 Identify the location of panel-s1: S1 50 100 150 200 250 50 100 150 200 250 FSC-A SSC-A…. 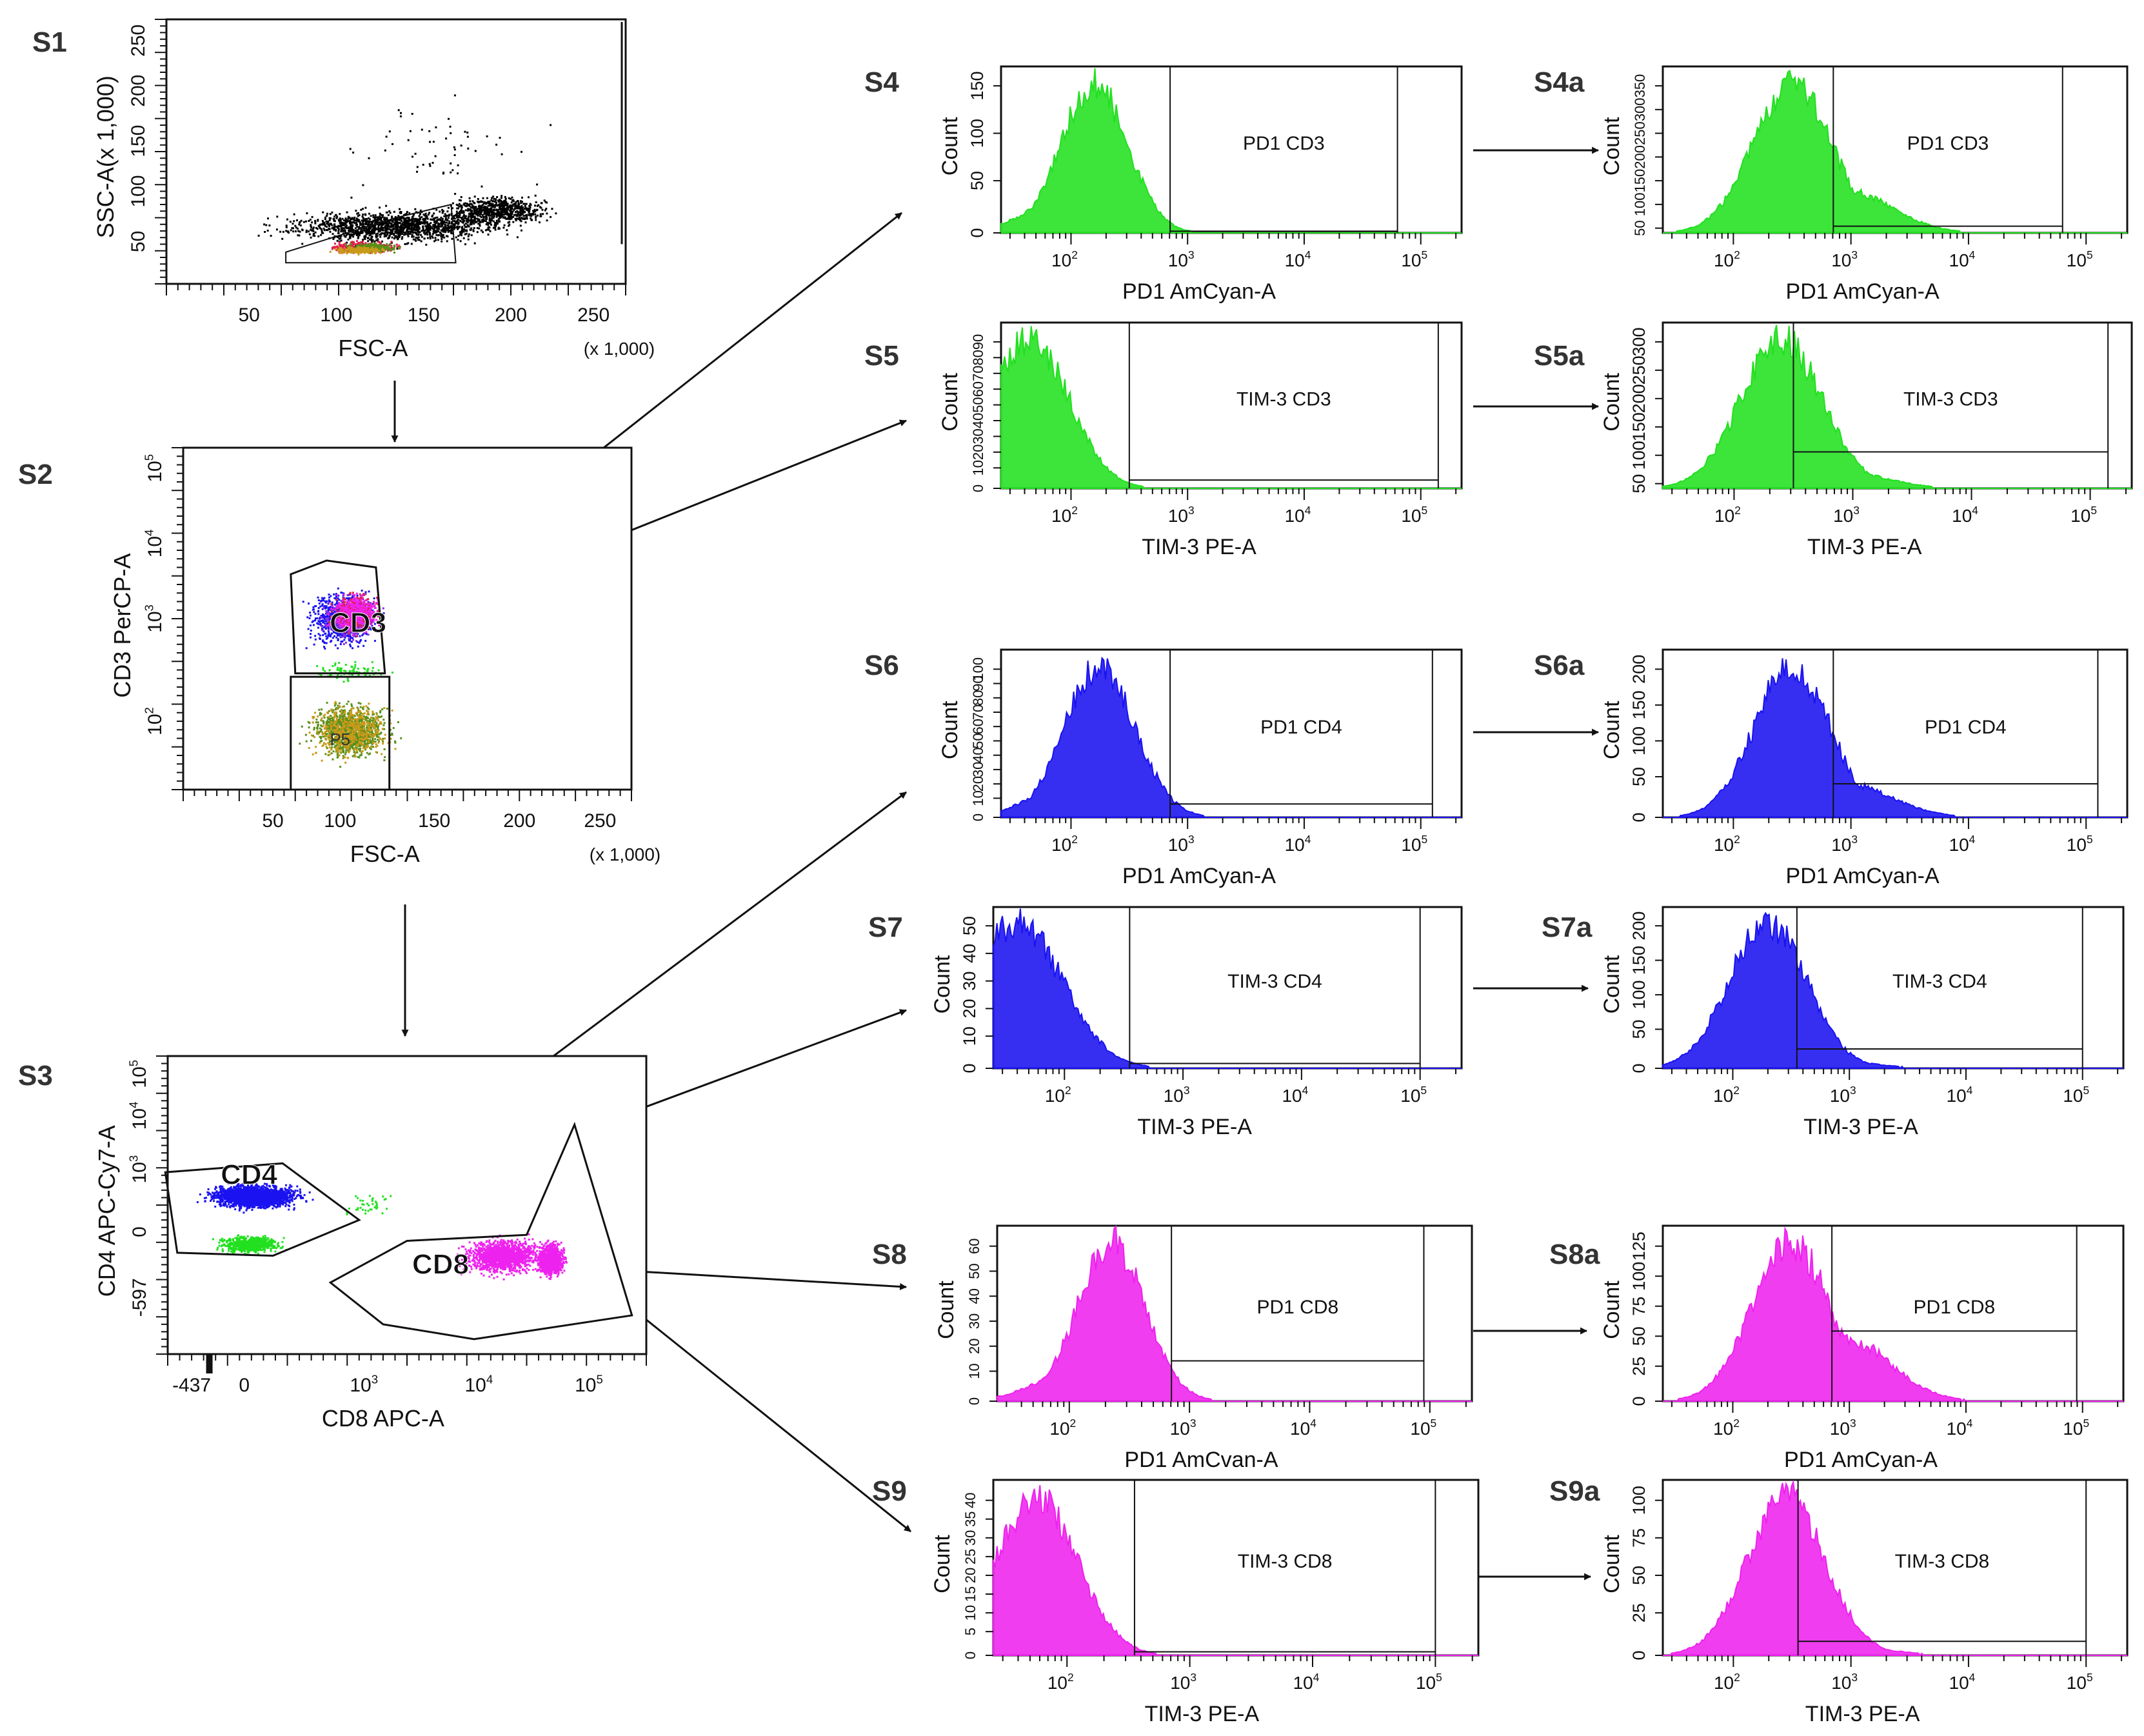
(343, 189).